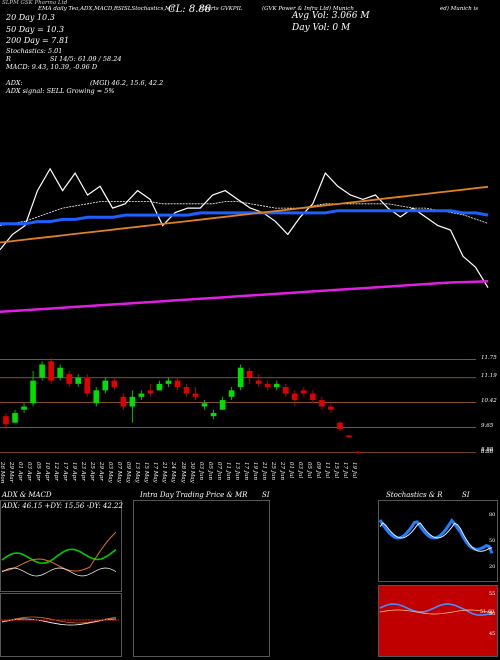 The height and width of the screenshot is (660, 500). I want to click on header-col5: ed) Munich is, so click(459, 9).